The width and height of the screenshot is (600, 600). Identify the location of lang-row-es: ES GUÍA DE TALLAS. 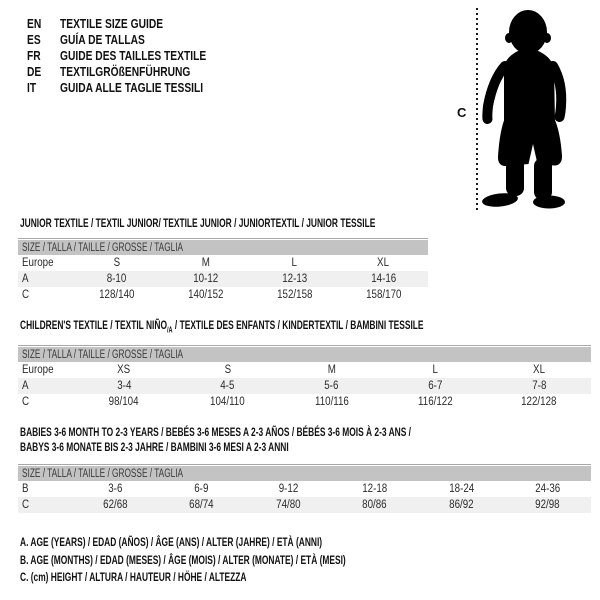
(132, 40).